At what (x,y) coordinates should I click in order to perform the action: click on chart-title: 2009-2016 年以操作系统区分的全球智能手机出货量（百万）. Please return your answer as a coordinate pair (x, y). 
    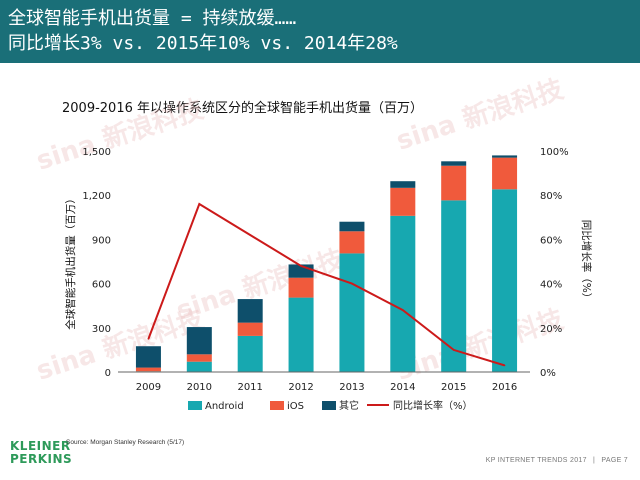
    Looking at the image, I should click on (242, 108).